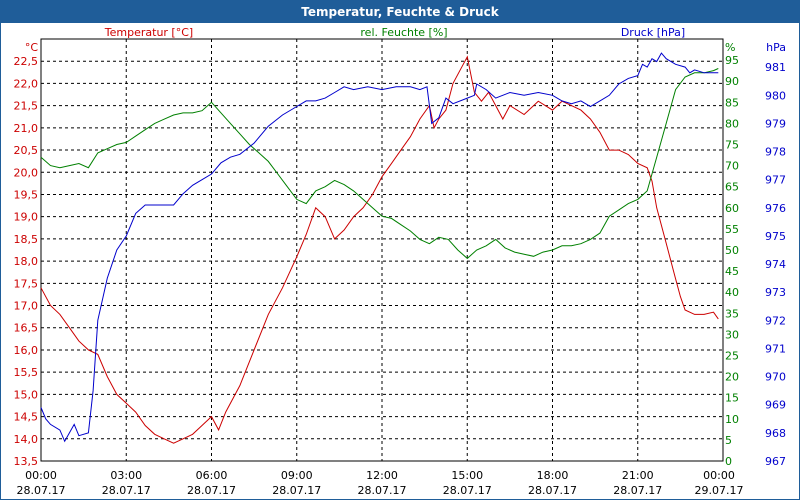  Describe the element at coordinates (732, 398) in the screenshot. I see `humidity-tick-label: 15` at that location.